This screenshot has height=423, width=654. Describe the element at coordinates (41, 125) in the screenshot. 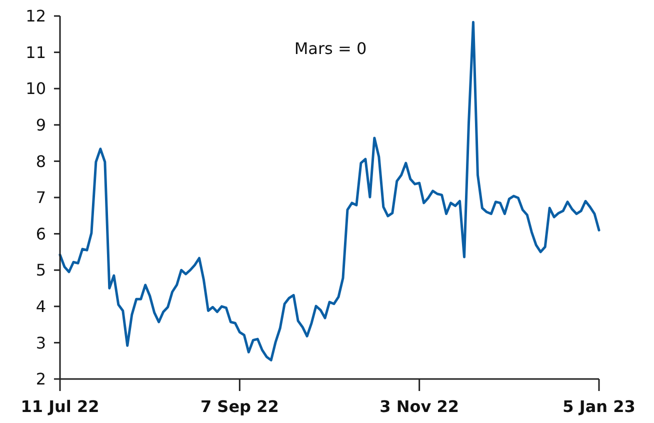

I see `y-tick-label: 9` at that location.